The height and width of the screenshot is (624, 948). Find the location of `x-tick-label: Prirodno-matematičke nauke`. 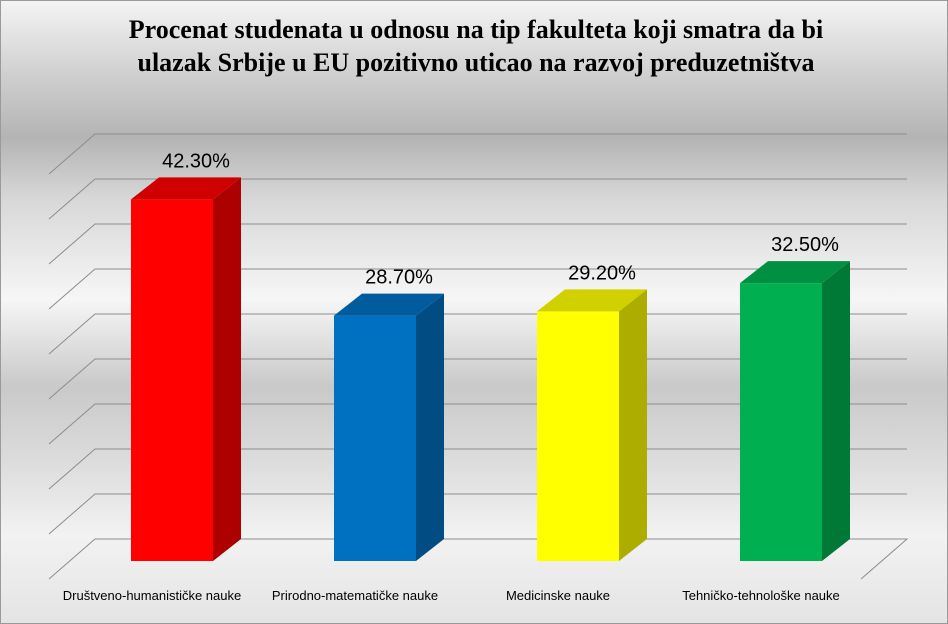

x-tick-label: Prirodno-matematičke nauke is located at coordinates (355, 595).